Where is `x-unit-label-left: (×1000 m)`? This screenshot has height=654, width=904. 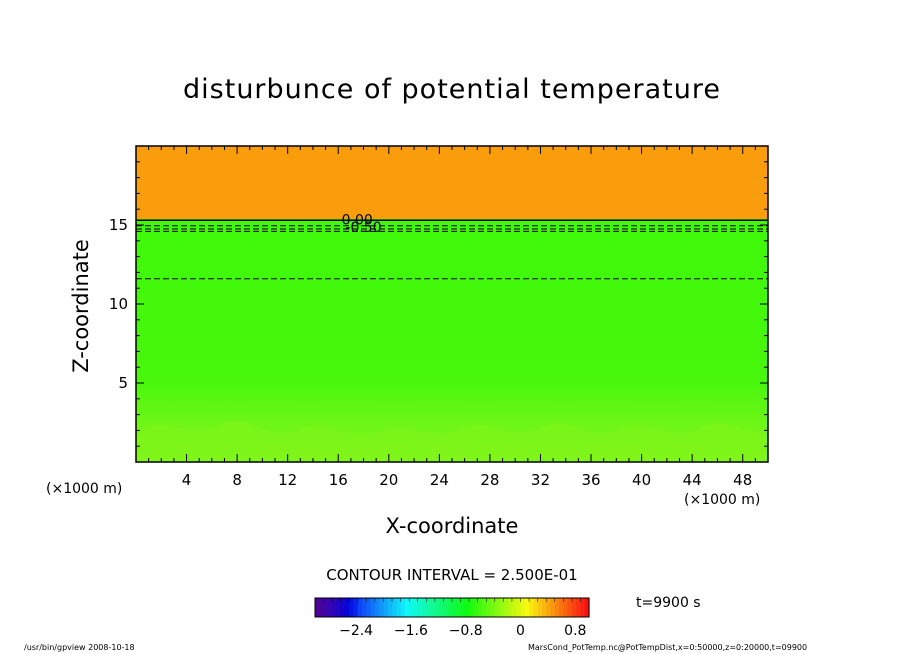 x-unit-label-left: (×1000 m) is located at coordinates (84, 489).